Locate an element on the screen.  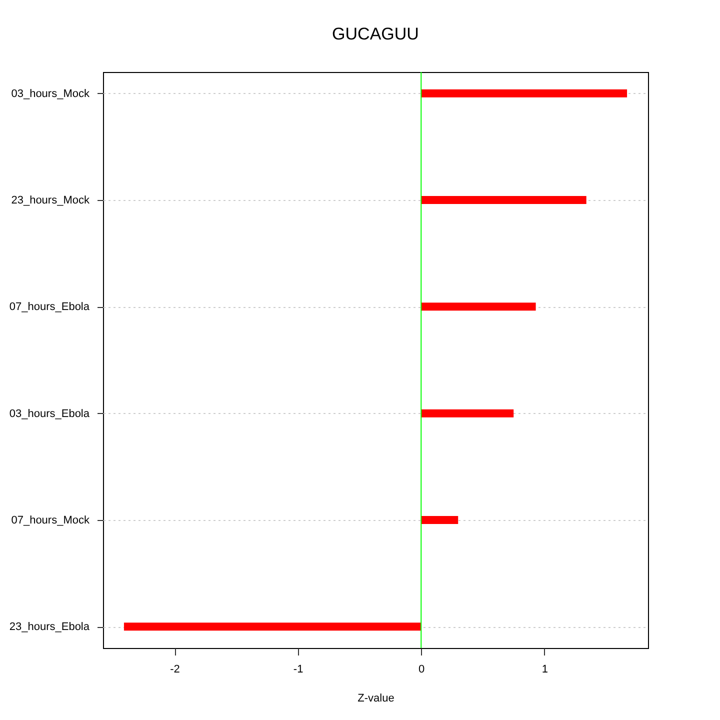
y-tick-label: 03_hours_Mock is located at coordinates (50, 94).